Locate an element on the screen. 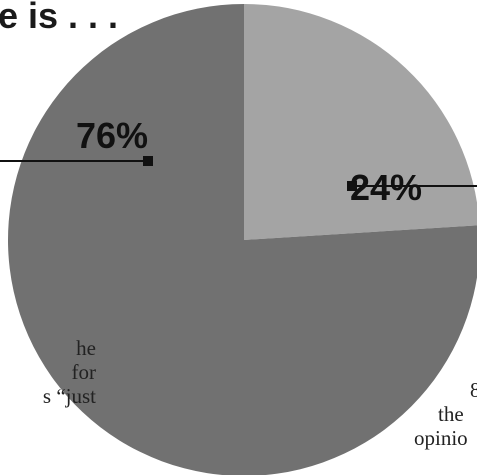 Image resolution: width=477 pixels, height=475 pixels. chart-title-fragment: e is . . . is located at coordinates (59, 18).